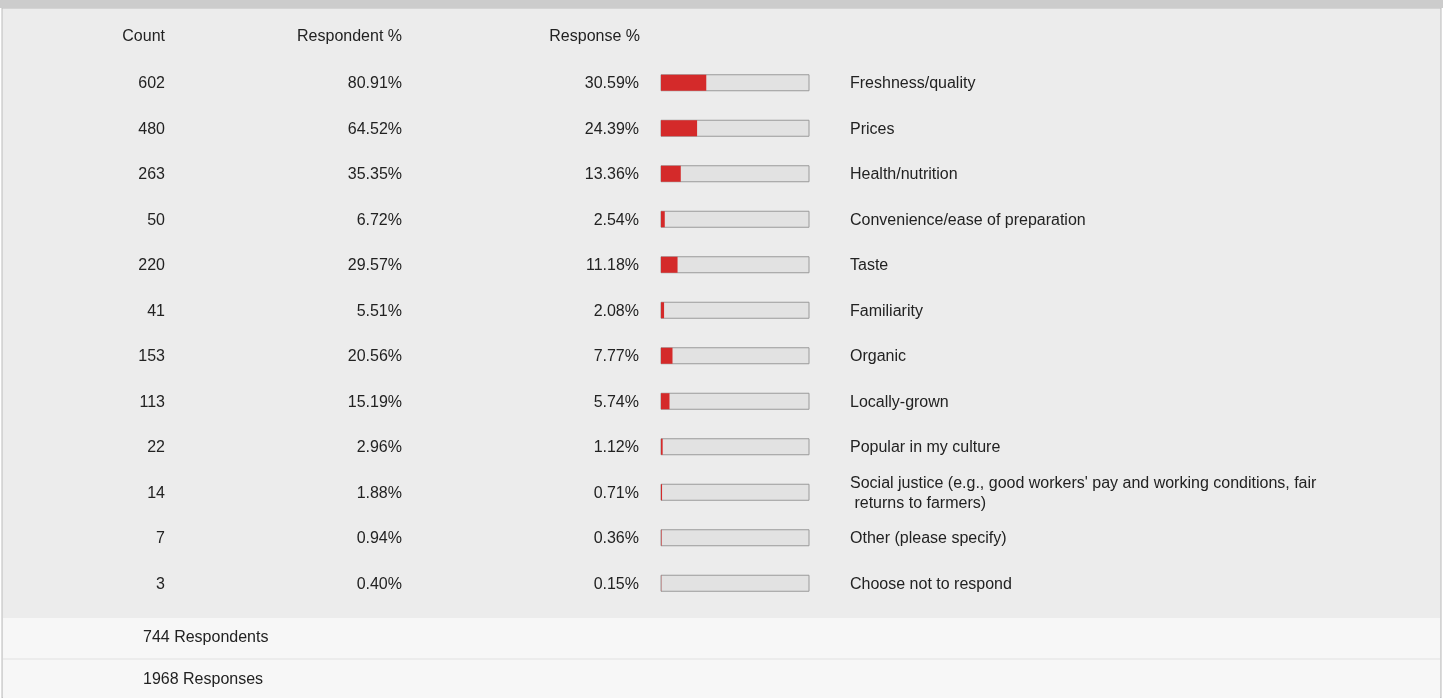 This screenshot has height=698, width=1443. I want to click on text: 80.91%, so click(374, 83).